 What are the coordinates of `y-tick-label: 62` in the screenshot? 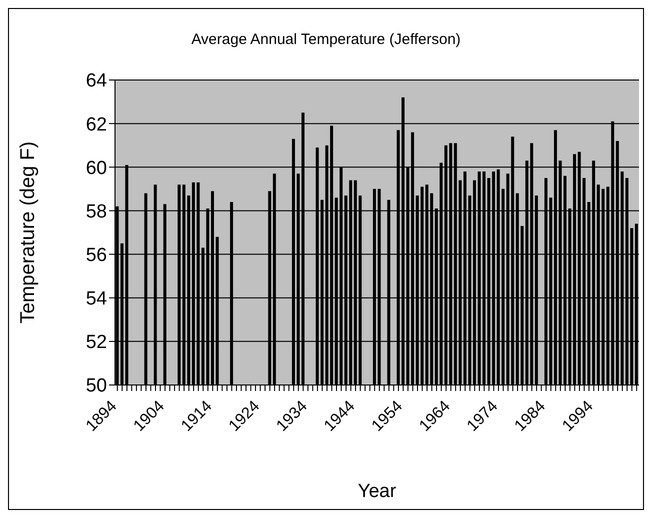 It's located at (96, 125).